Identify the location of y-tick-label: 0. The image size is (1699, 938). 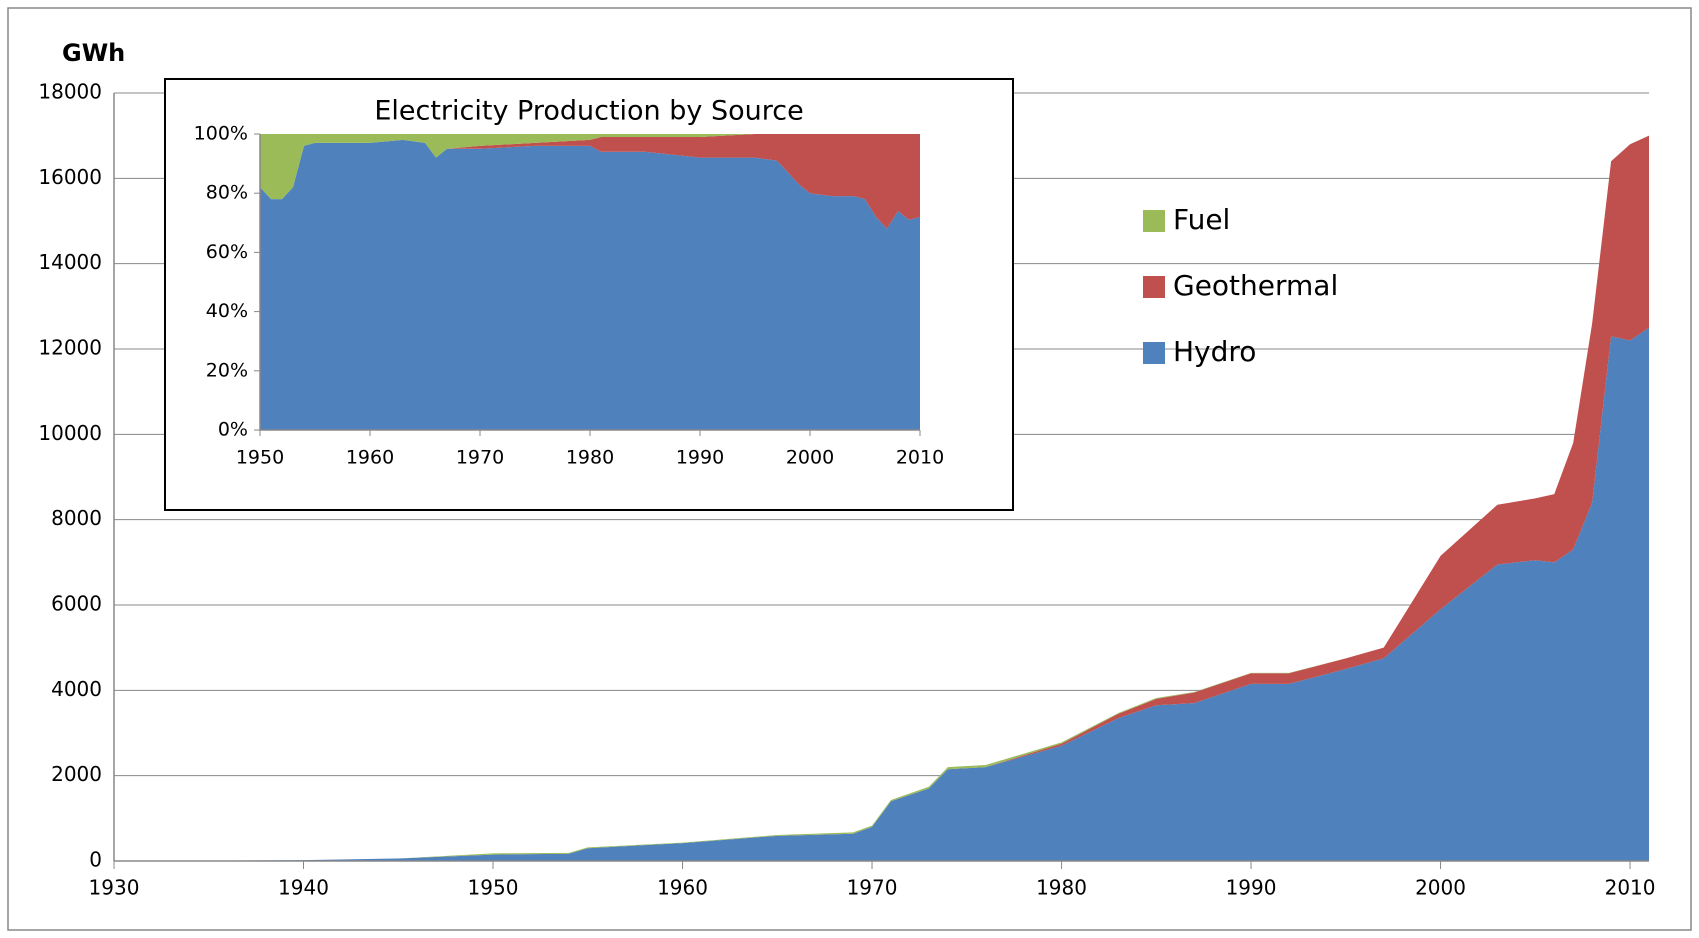
(95, 860).